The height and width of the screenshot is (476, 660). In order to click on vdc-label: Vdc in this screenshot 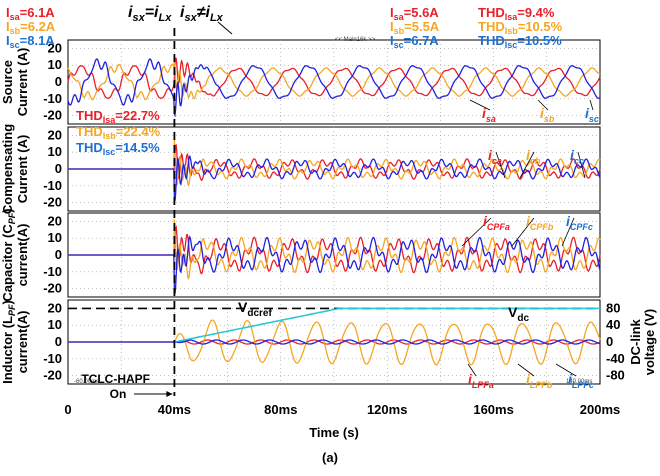, I will do `click(518, 314)`.